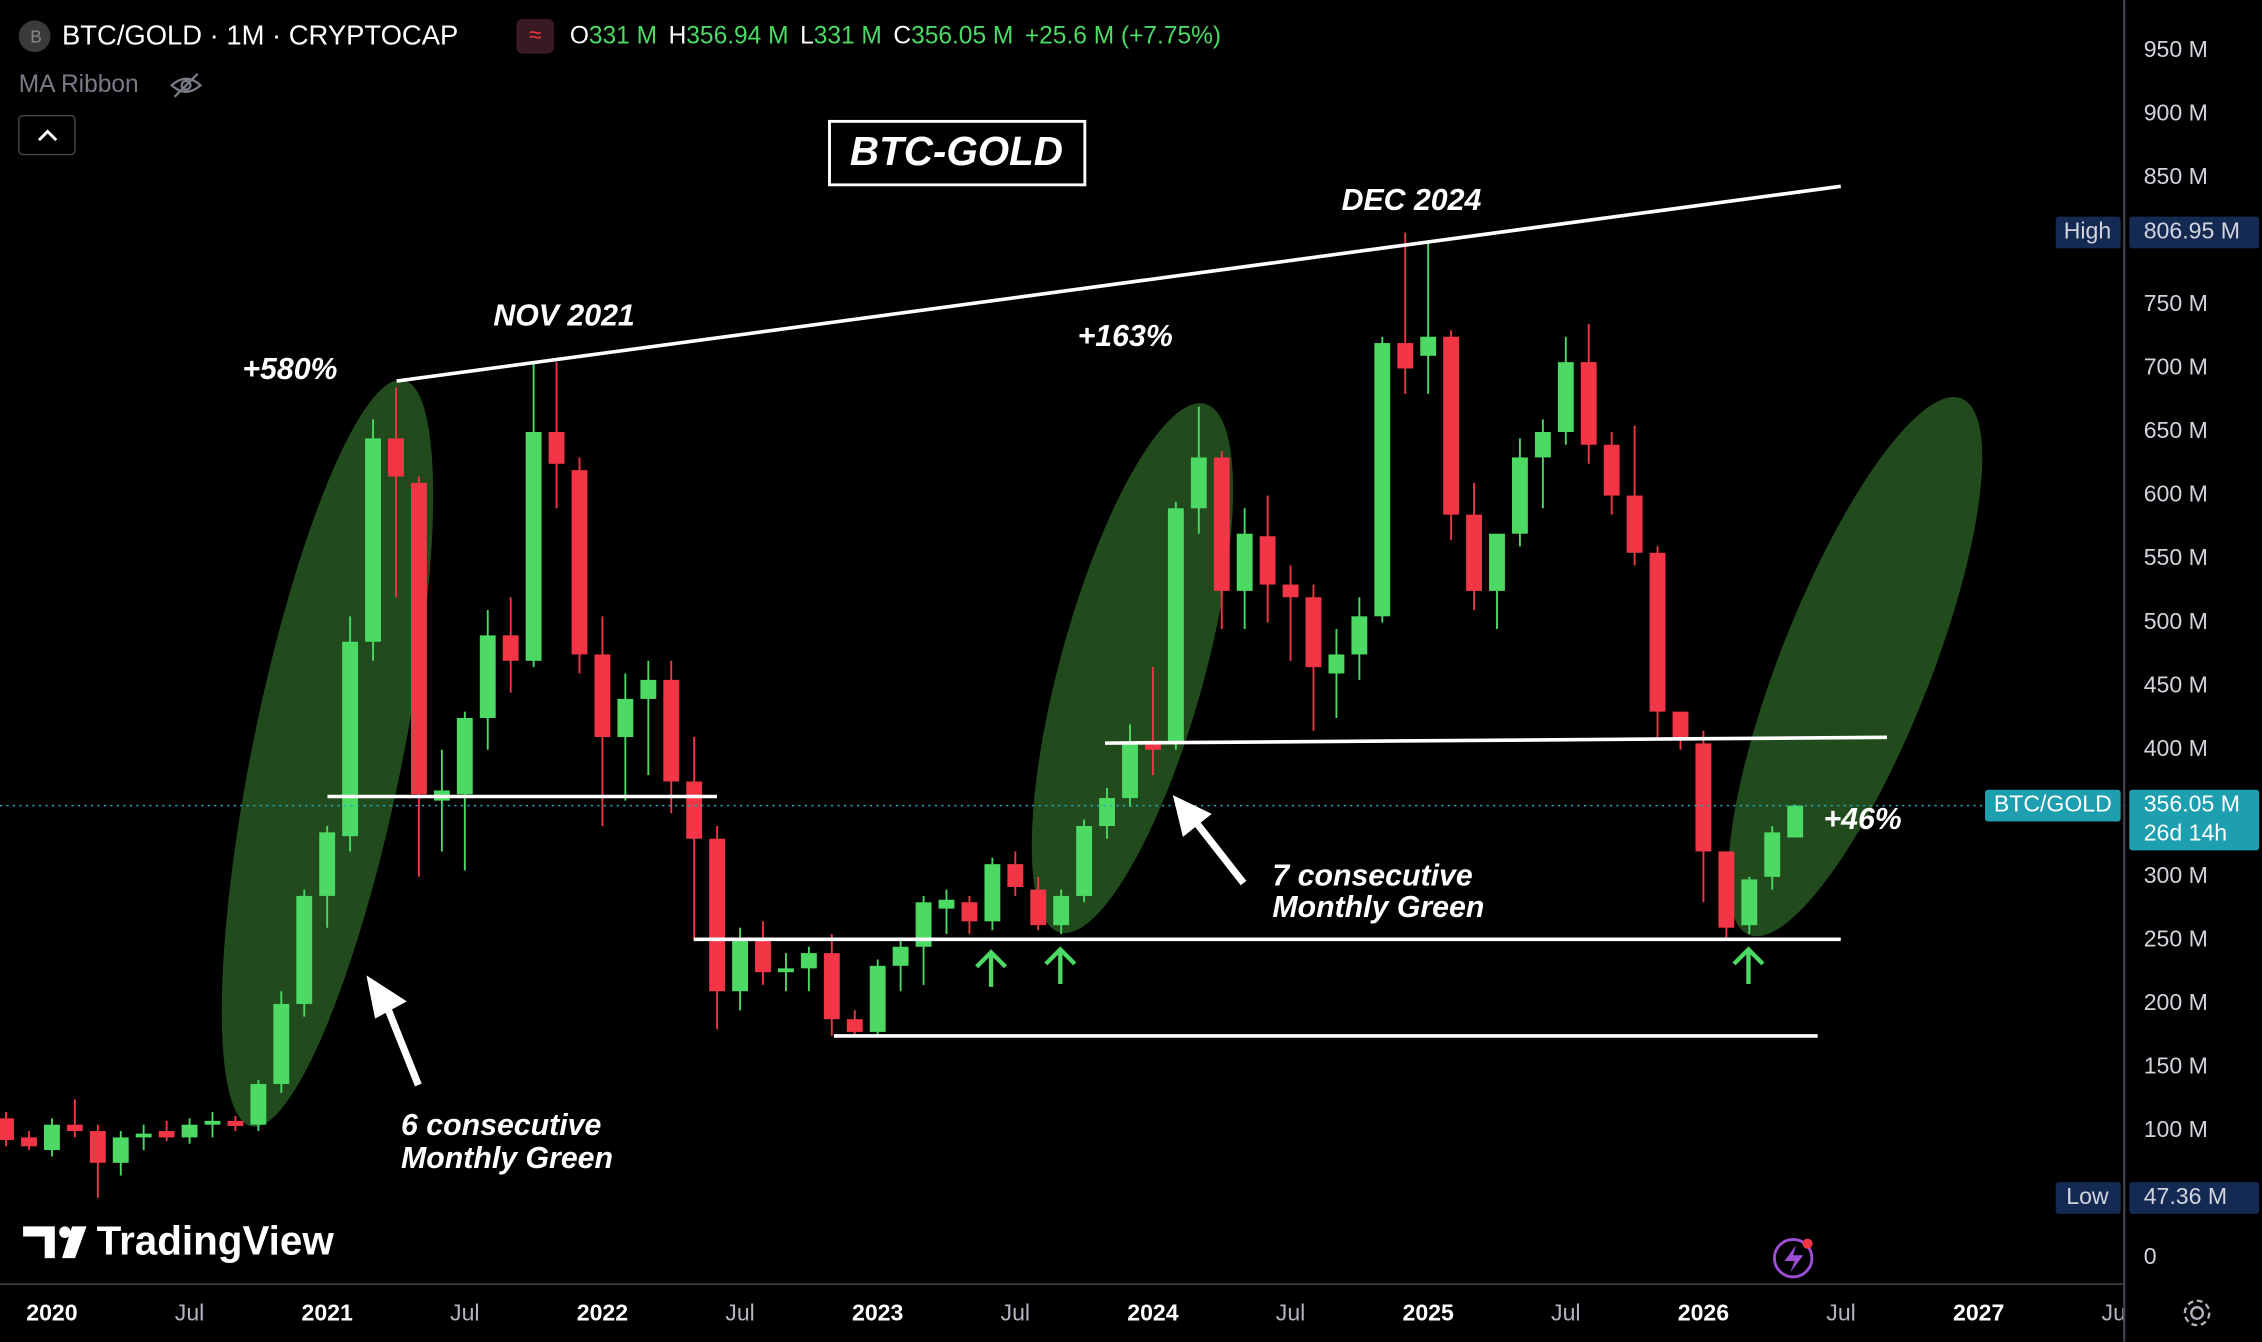 The height and width of the screenshot is (1342, 2262). What do you see at coordinates (902, 36) in the screenshot?
I see `c-label: C` at bounding box center [902, 36].